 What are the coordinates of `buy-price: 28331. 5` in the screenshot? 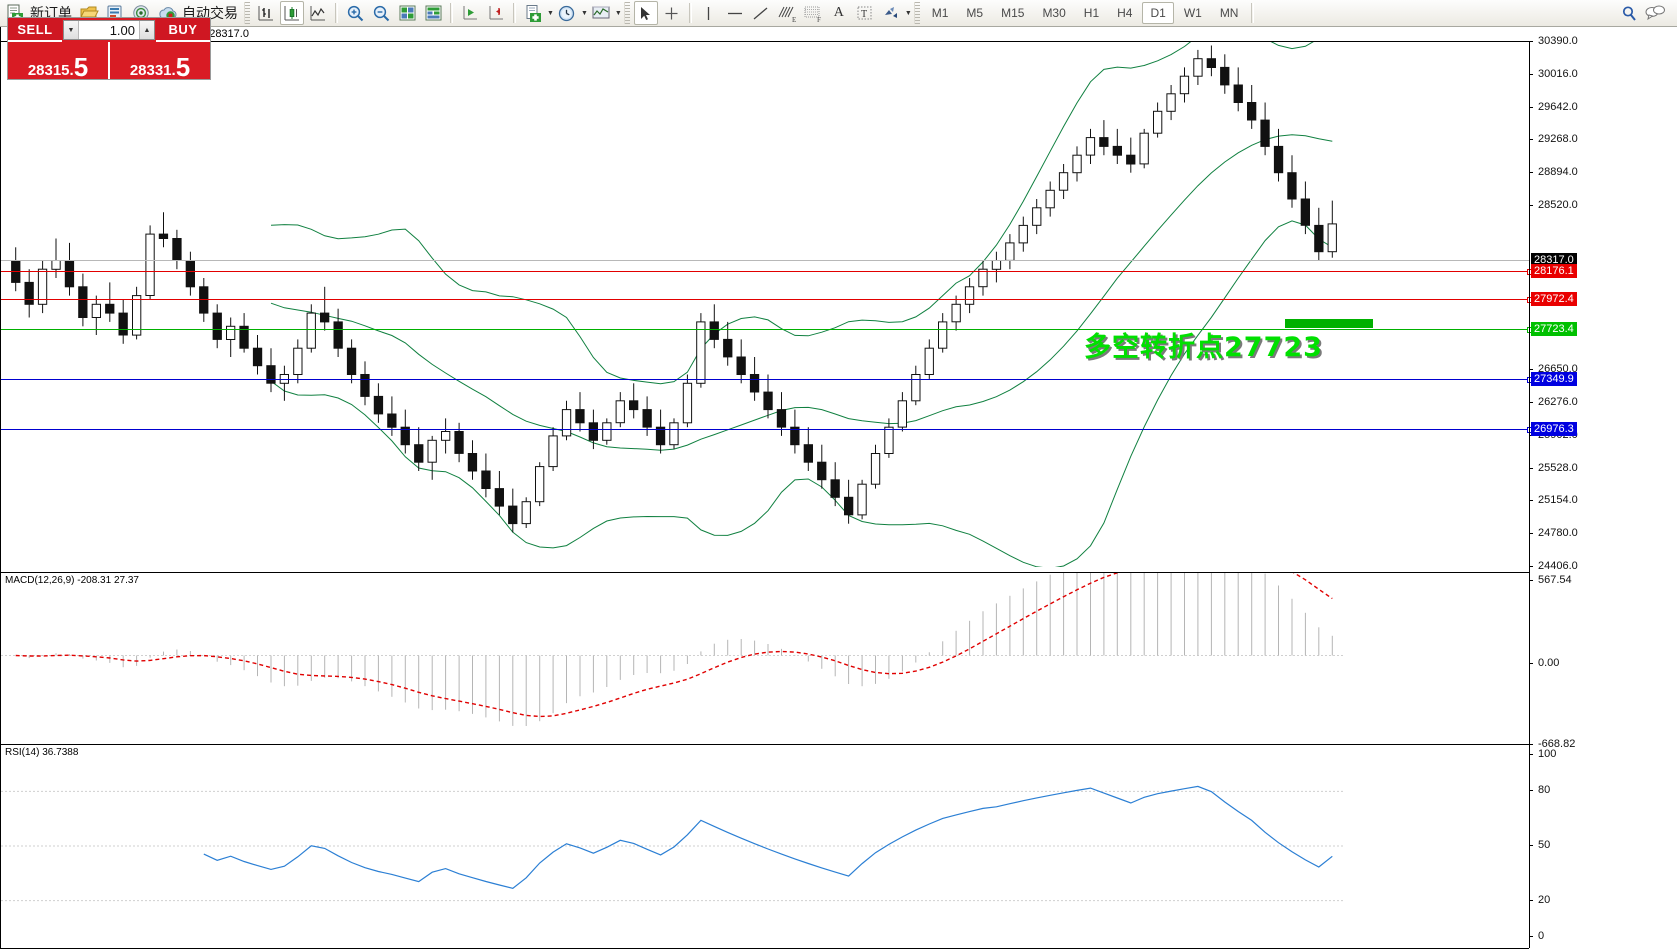 It's located at (160, 62).